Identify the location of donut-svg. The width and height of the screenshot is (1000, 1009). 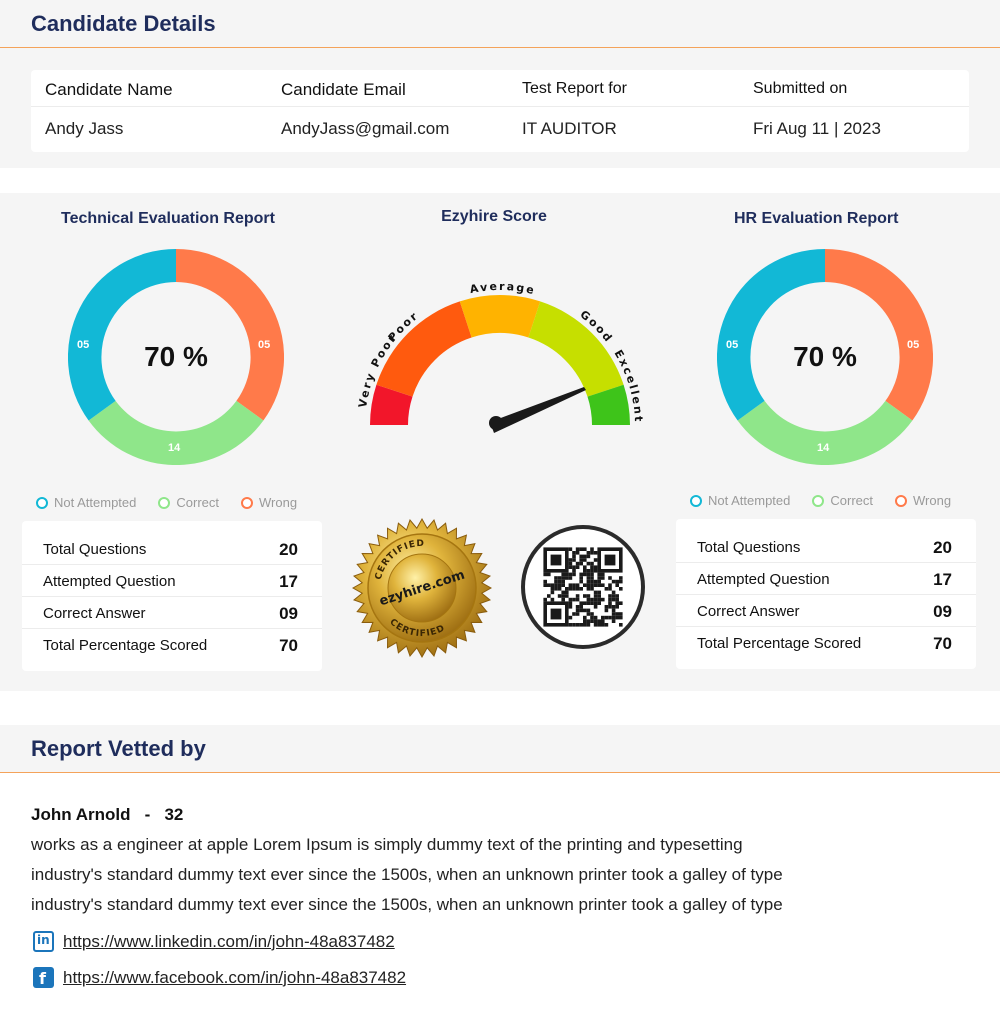
(176, 357).